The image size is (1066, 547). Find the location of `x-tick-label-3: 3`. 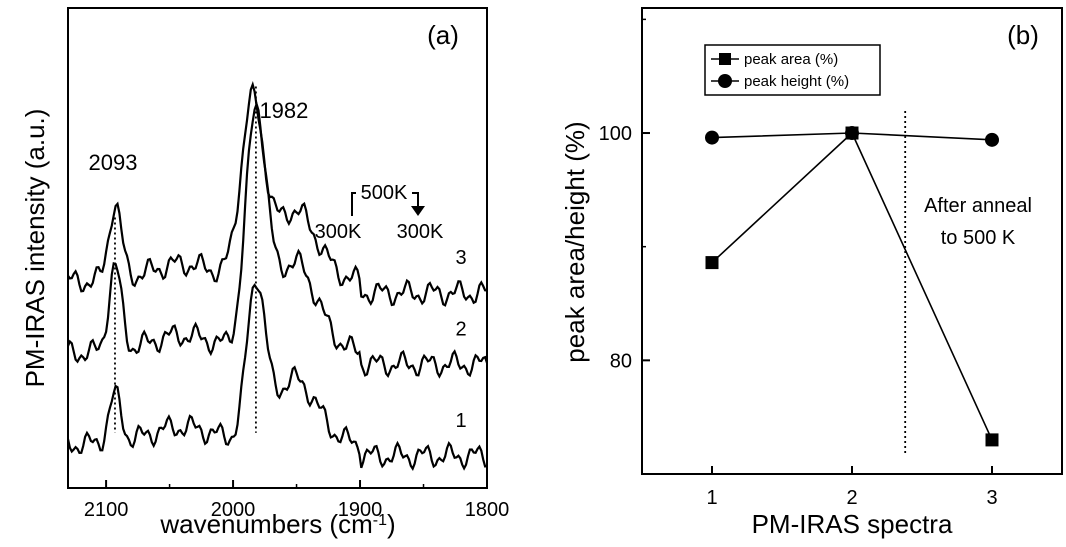

x-tick-label-3: 3 is located at coordinates (991, 498).